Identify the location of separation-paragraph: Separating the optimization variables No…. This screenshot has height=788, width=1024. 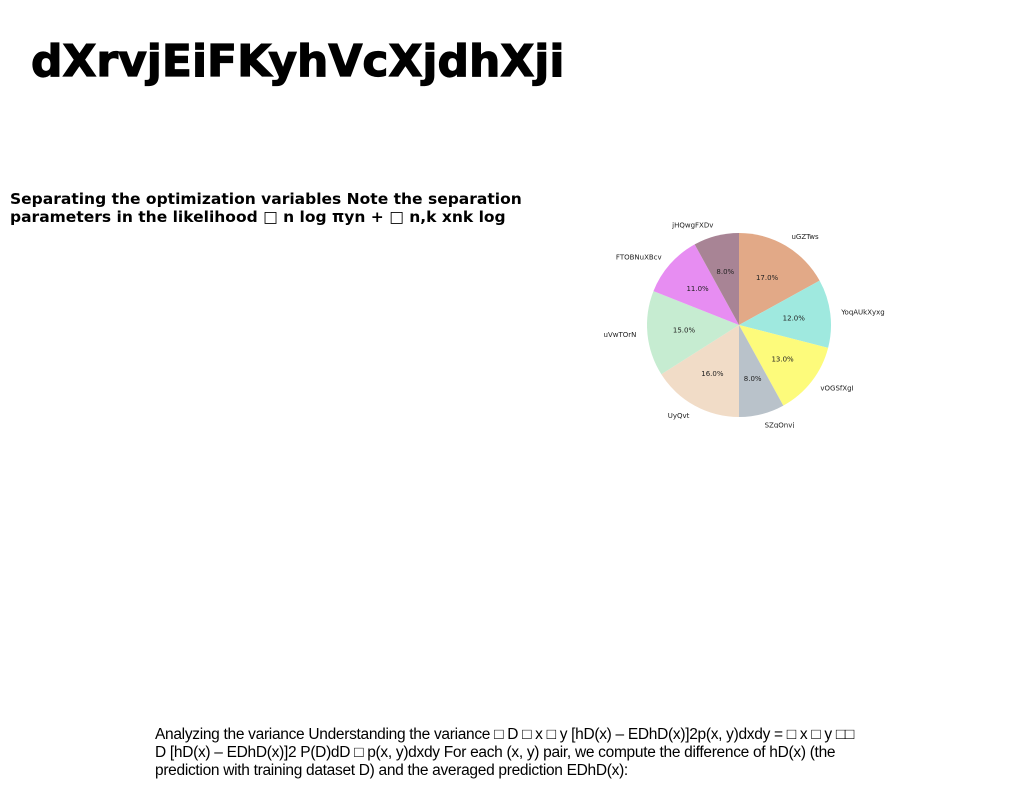
(266, 208).